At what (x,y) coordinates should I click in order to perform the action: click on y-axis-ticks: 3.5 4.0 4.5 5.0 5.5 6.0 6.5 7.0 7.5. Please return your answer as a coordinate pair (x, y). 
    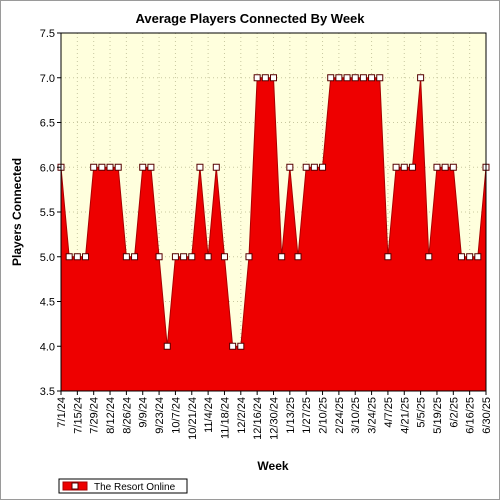
    Looking at the image, I should click on (50, 213).